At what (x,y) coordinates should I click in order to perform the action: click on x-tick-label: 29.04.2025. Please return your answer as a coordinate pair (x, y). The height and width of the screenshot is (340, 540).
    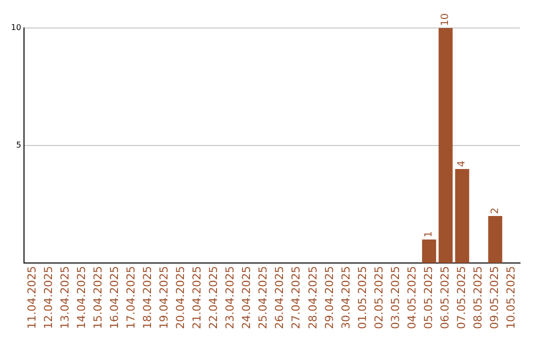
    Looking at the image, I should click on (329, 298).